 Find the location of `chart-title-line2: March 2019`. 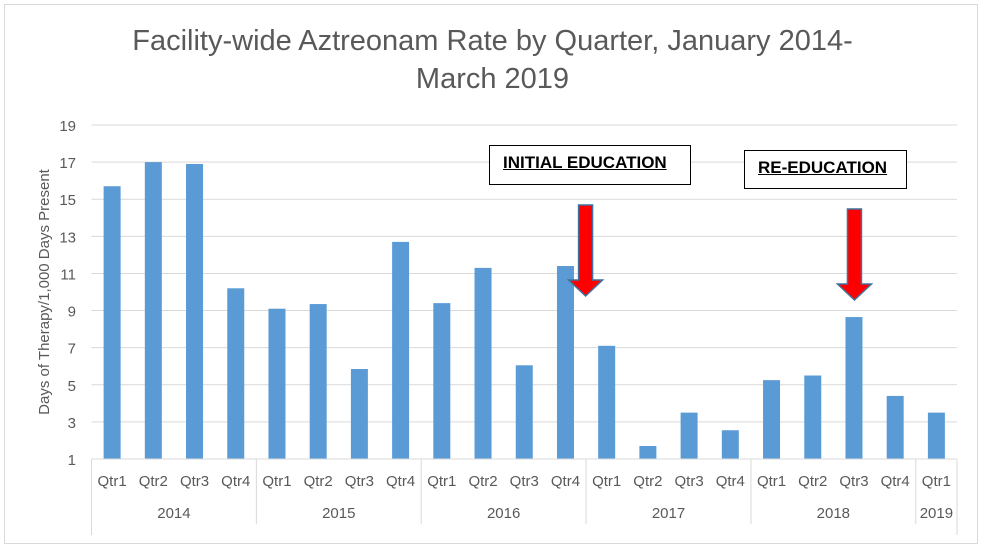

chart-title-line2: March 2019 is located at coordinates (492, 79).